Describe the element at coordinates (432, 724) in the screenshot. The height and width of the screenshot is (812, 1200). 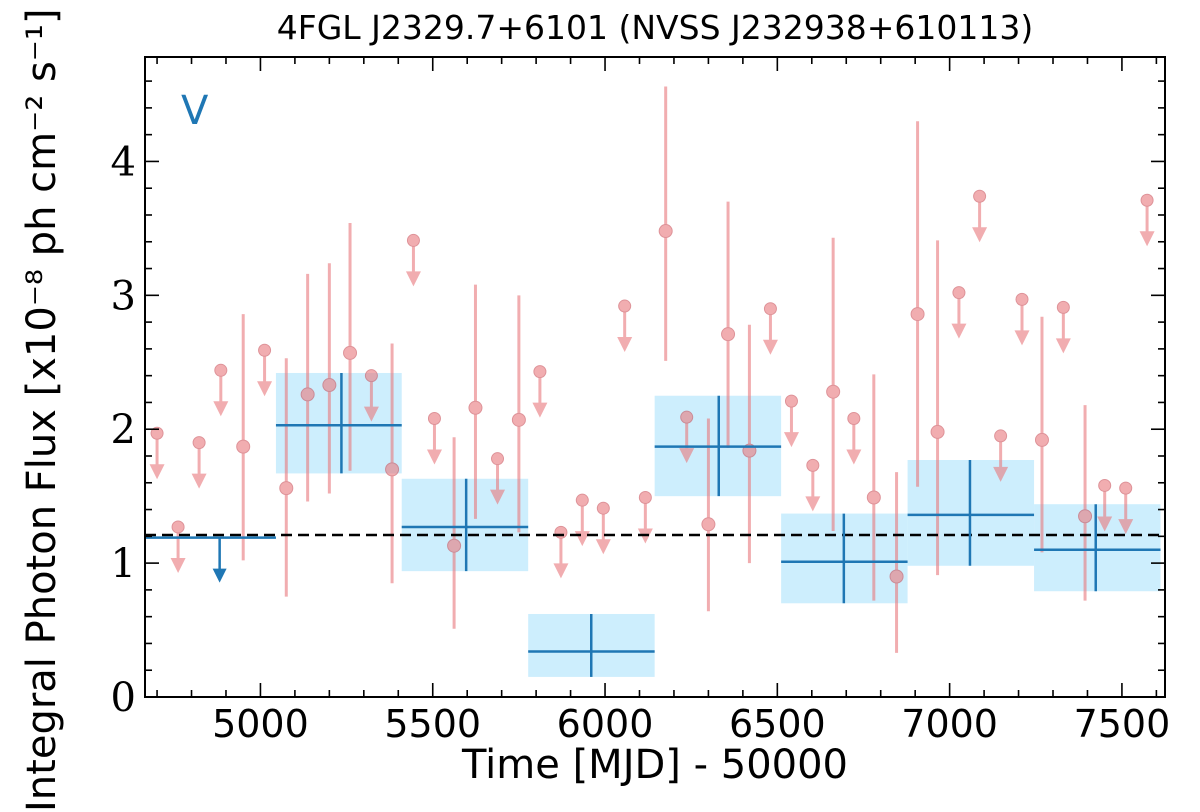
I see `x-tick-label: 5500` at that location.